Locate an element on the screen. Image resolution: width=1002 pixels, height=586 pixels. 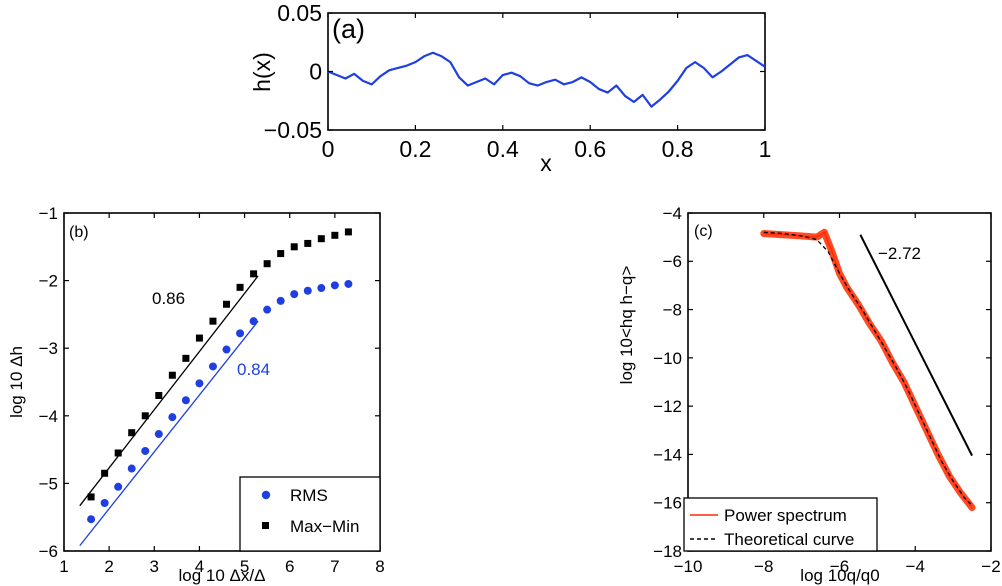
panel-b-xtick-label: 5 is located at coordinates (244, 566).